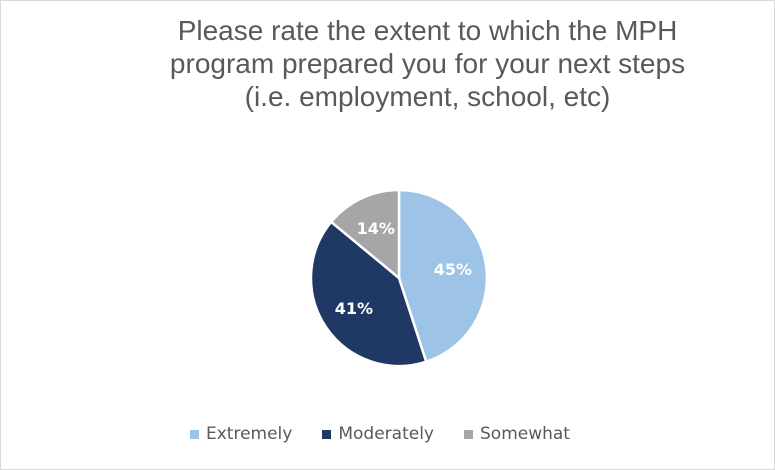 This screenshot has height=470, width=775. Describe the element at coordinates (427, 30) in the screenshot. I see `chart-title-line-1: Please rate the extent to which the MPH` at that location.